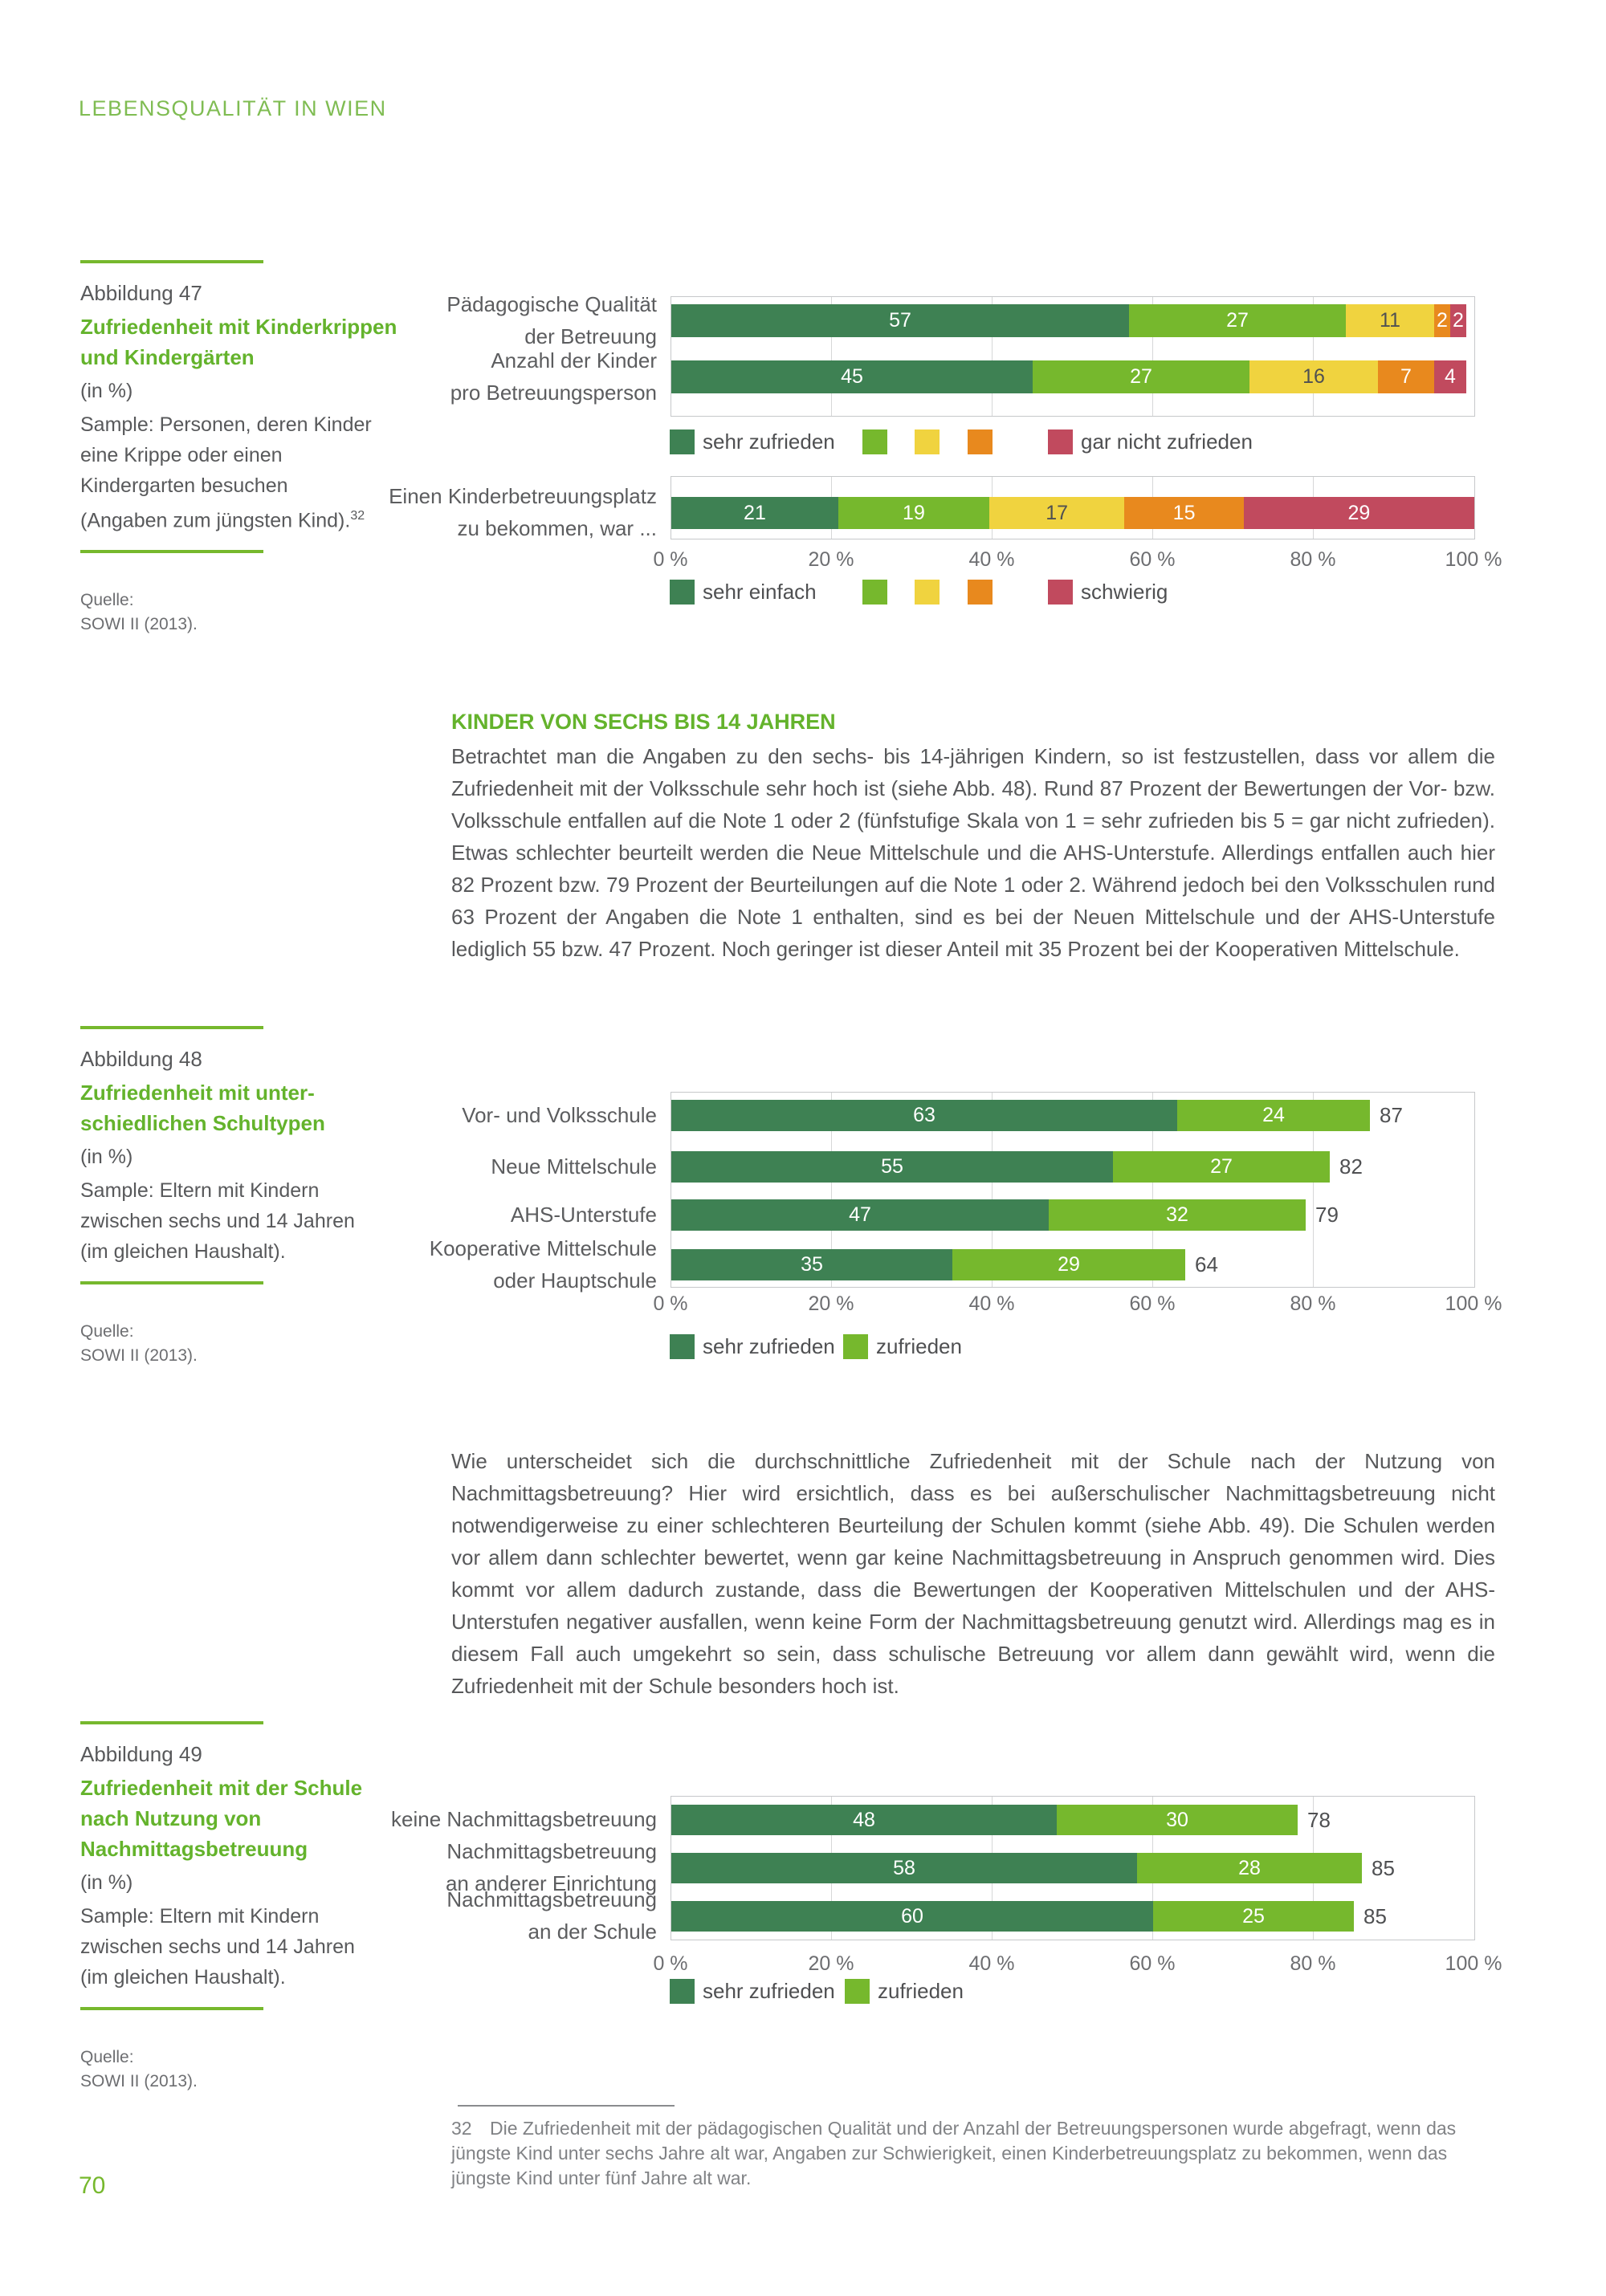  I want to click on bar-value-label: 35, so click(812, 1265).